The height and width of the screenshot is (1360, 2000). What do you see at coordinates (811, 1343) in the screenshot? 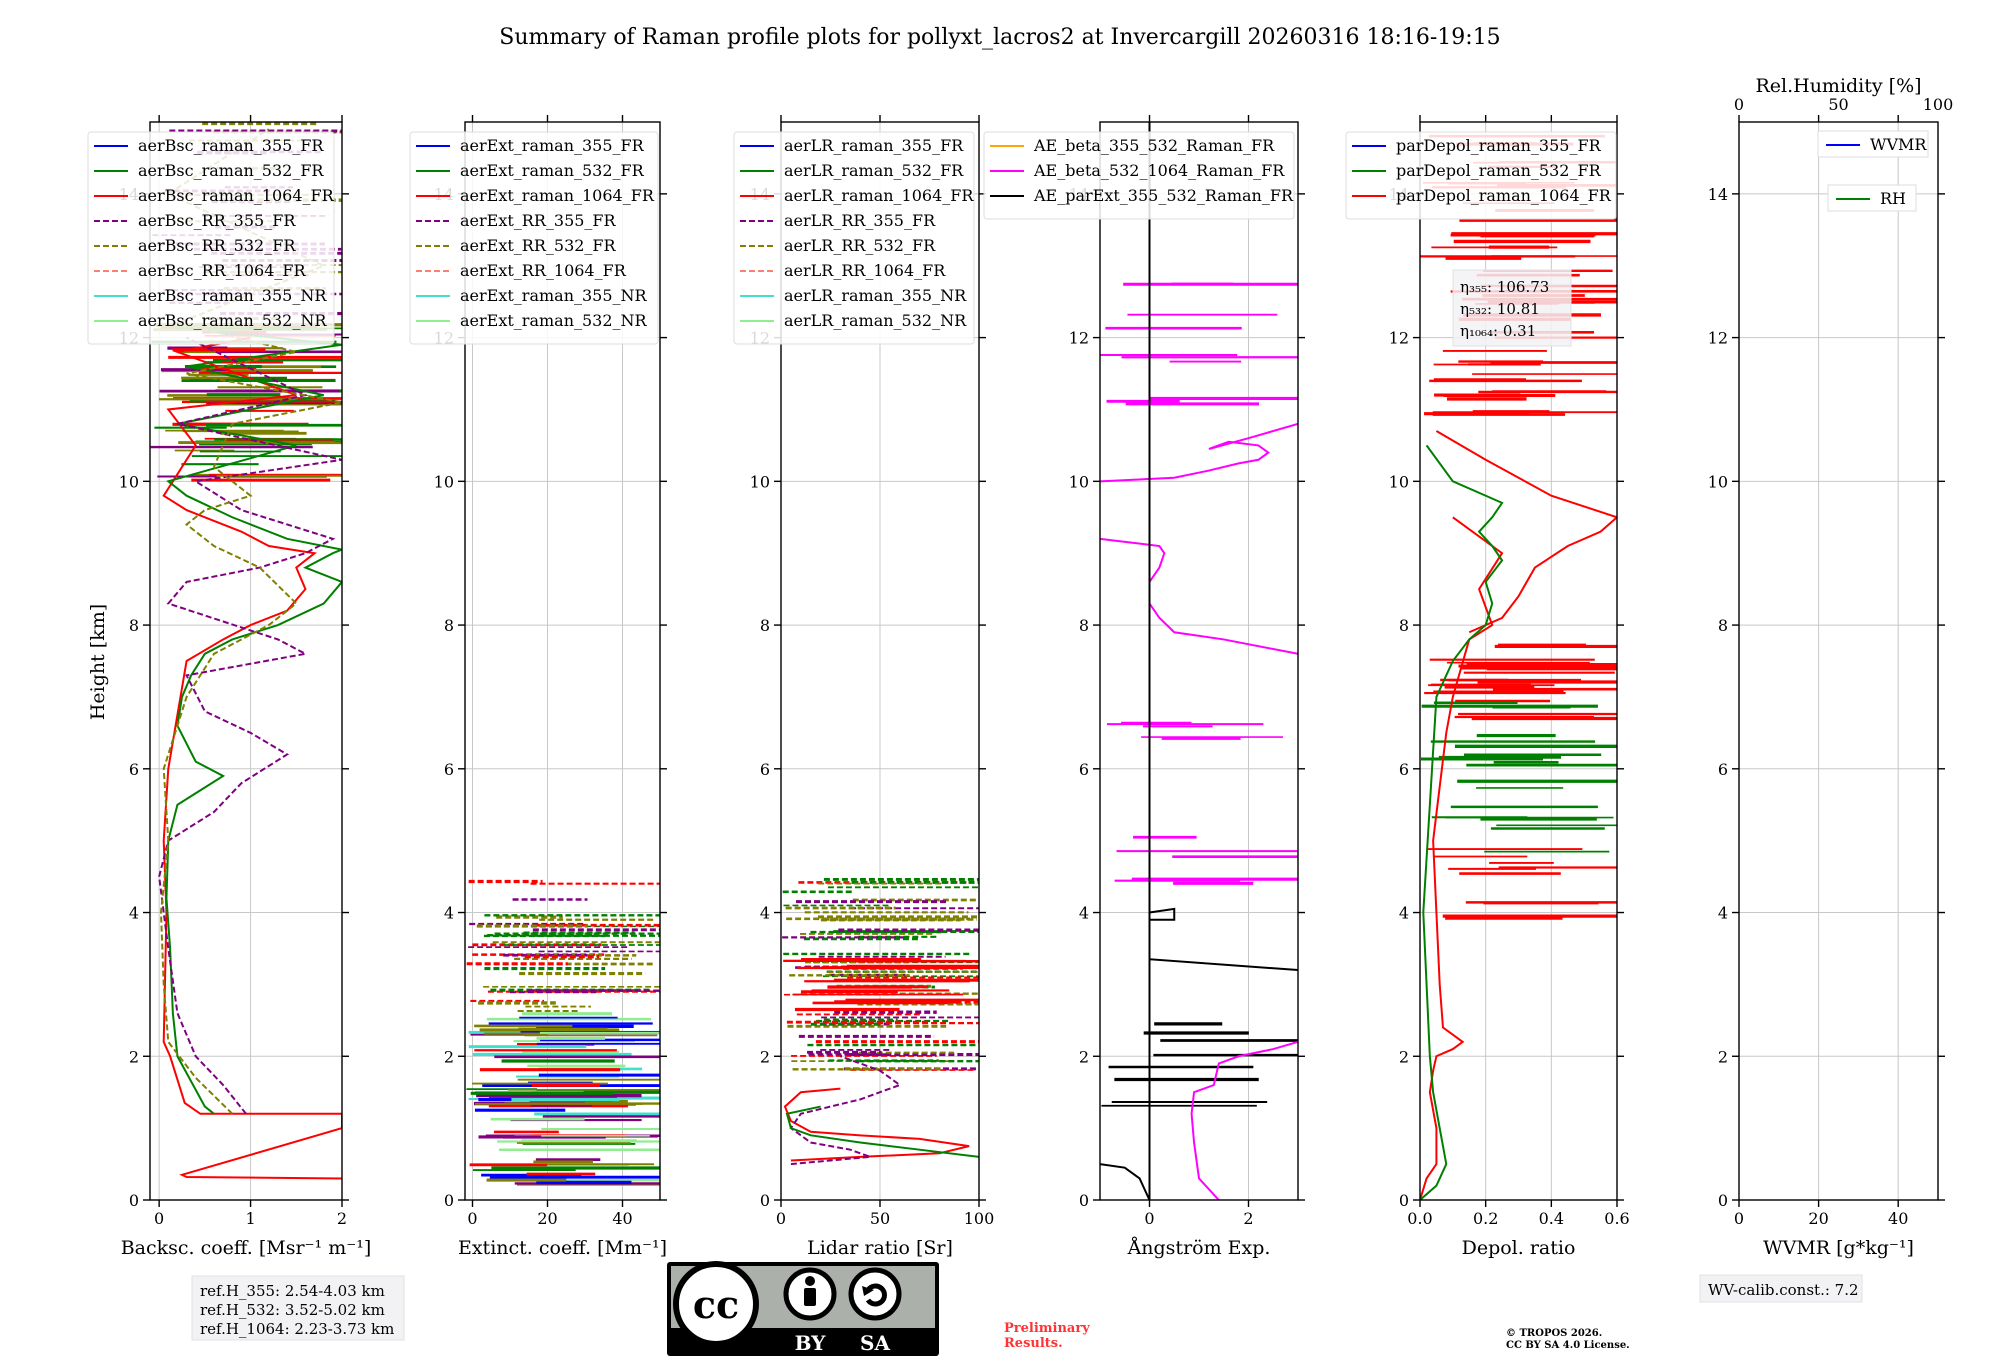
I see `by-label: BY` at bounding box center [811, 1343].